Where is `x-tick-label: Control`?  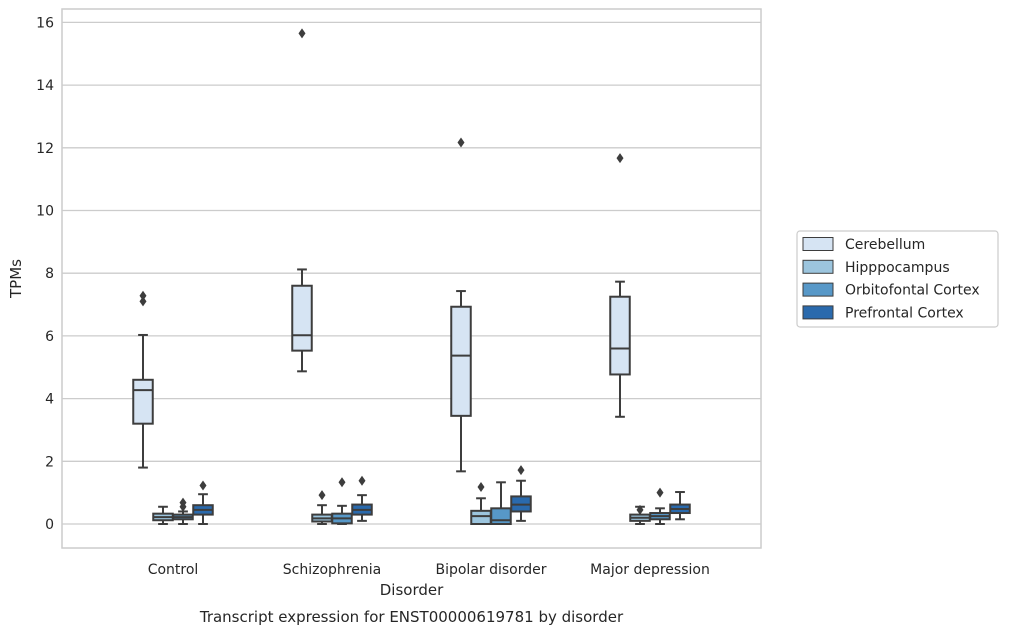 x-tick-label: Control is located at coordinates (173, 570).